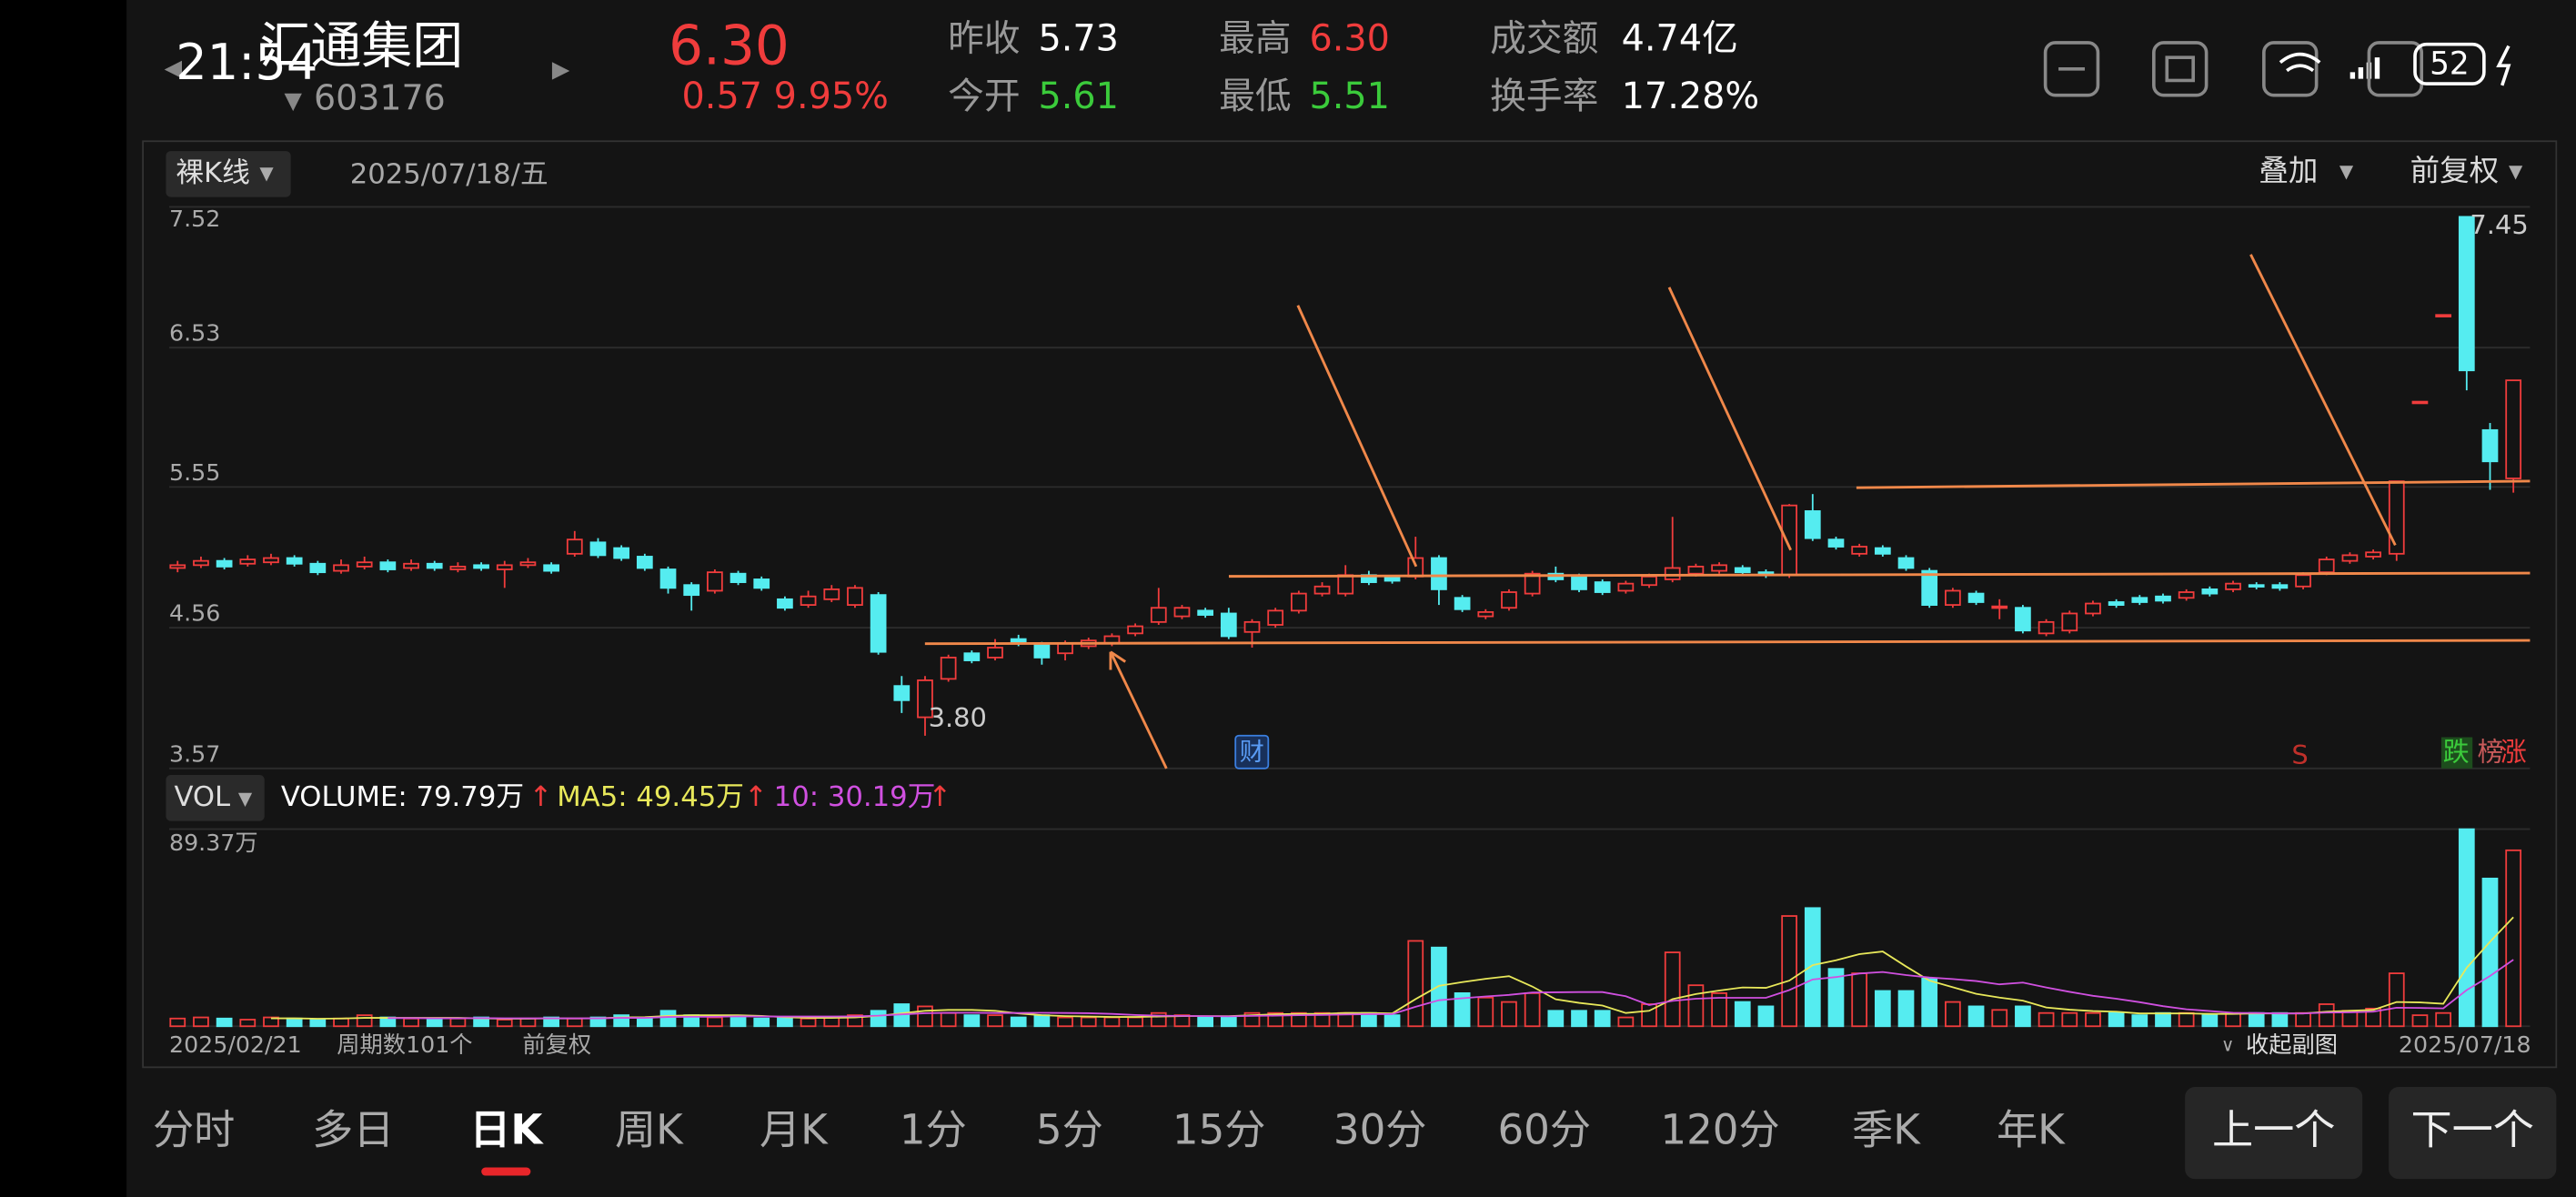 Image resolution: width=2576 pixels, height=1197 pixels. What do you see at coordinates (213, 173) in the screenshot?
I see `kline-mode: 裸K线` at bounding box center [213, 173].